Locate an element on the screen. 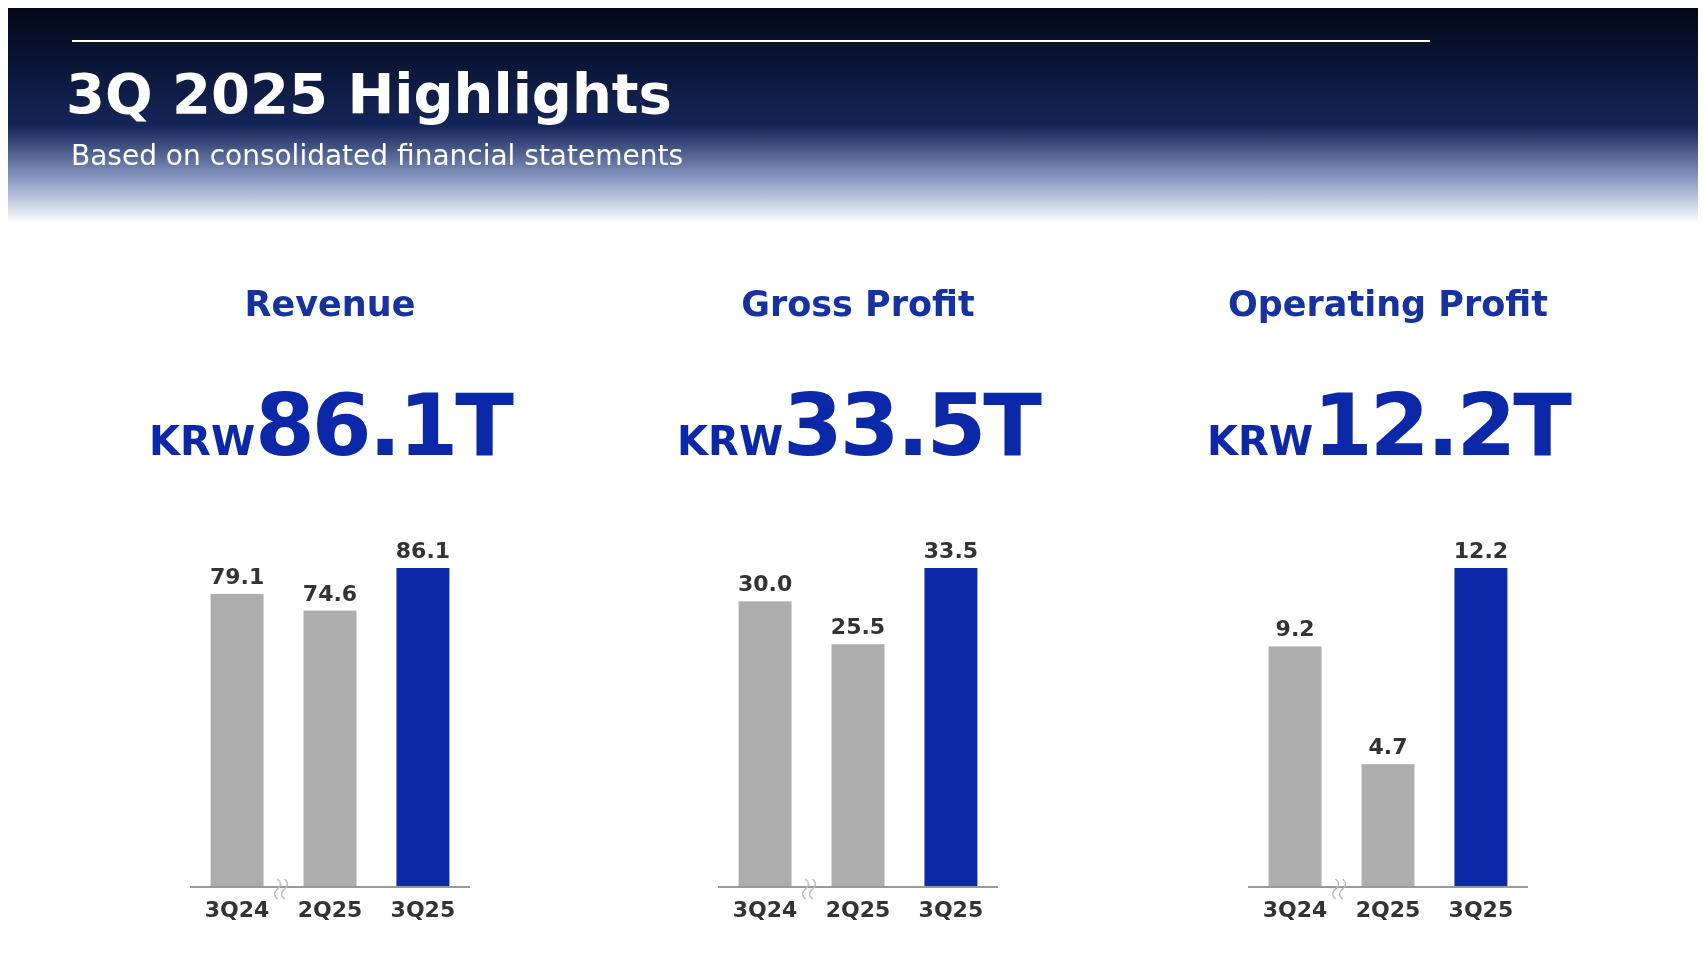 This screenshot has height=960, width=1706. chart-title: Gross Profit is located at coordinates (858, 304).